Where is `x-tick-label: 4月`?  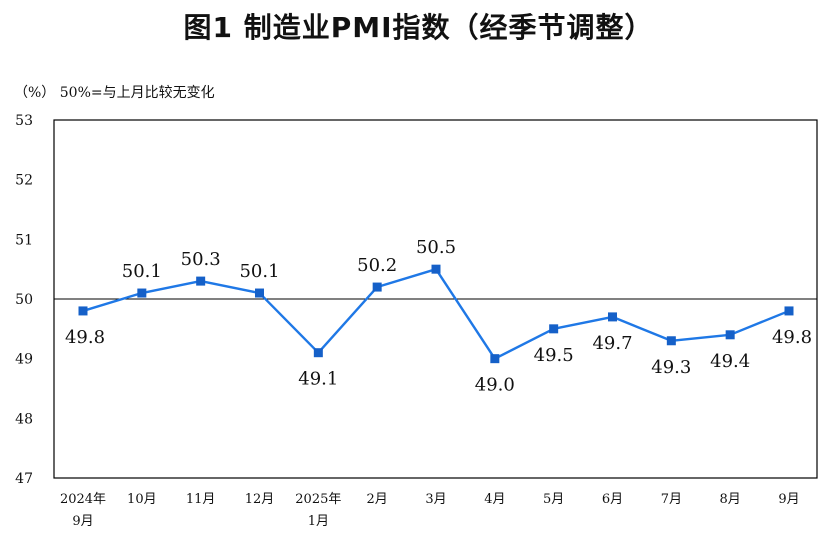 x-tick-label: 4月 is located at coordinates (494, 499).